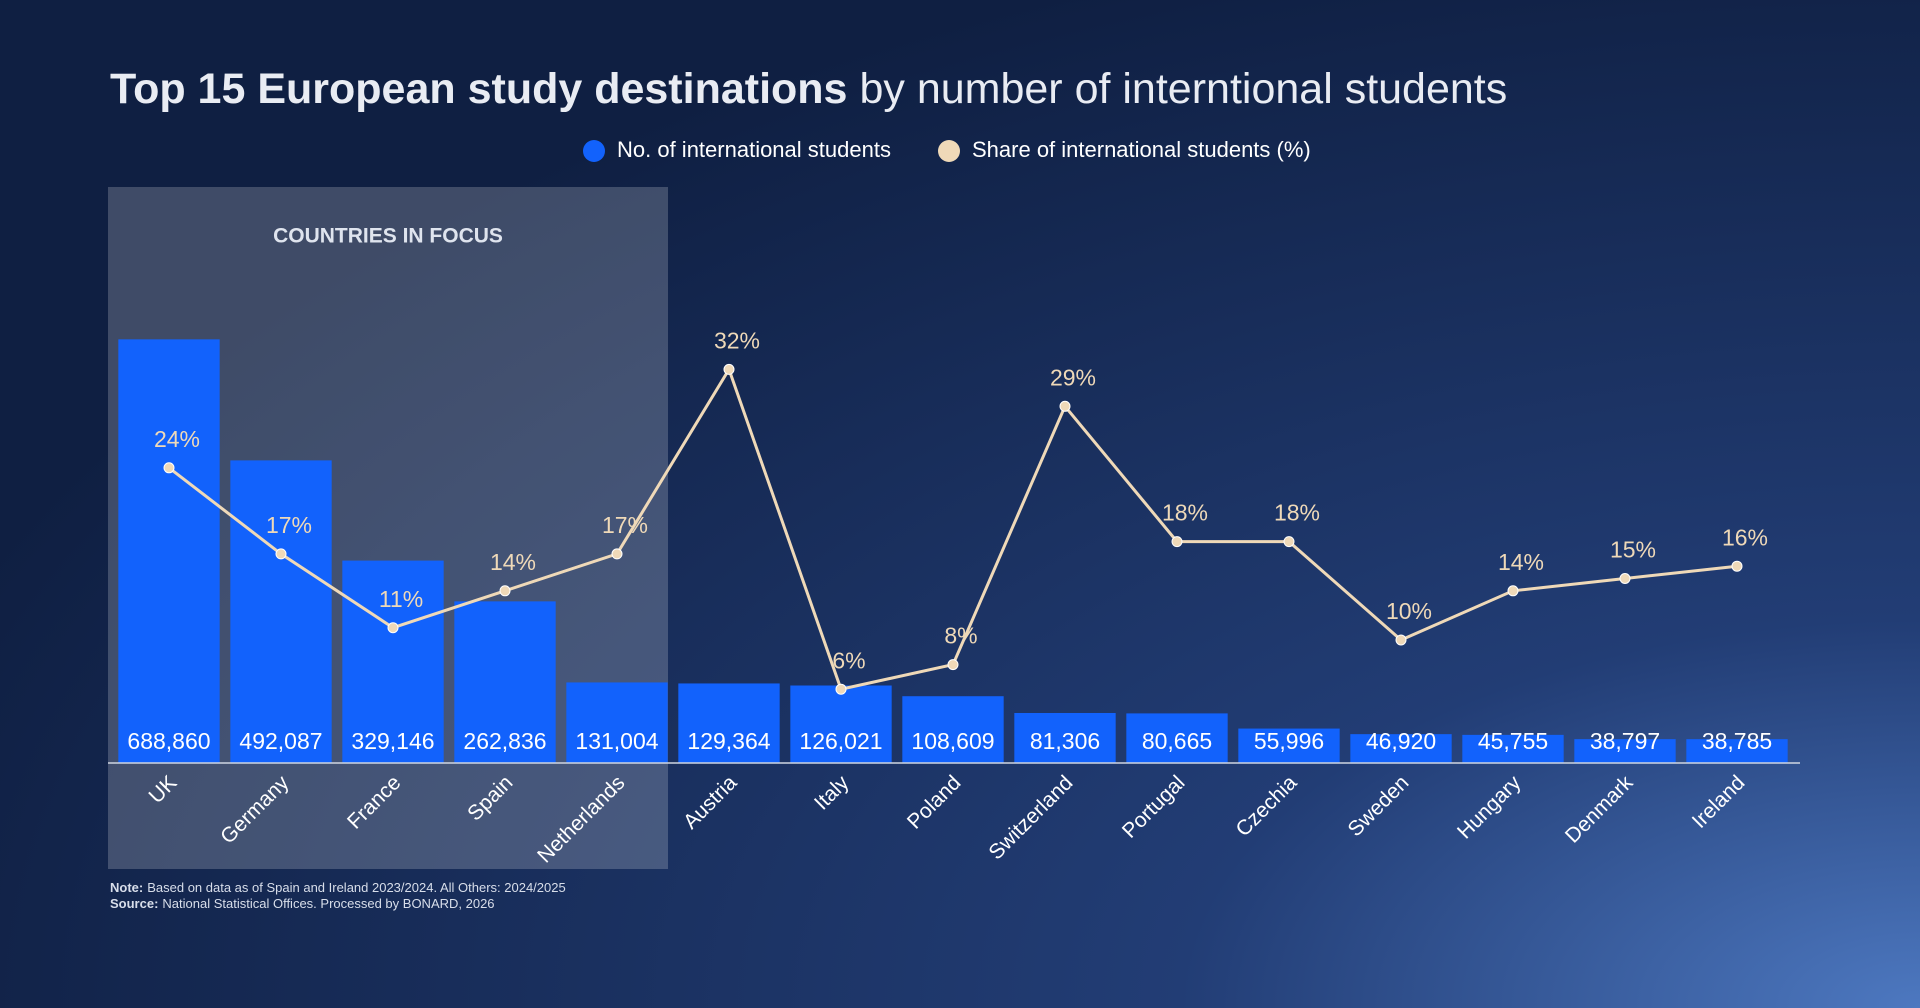 This screenshot has width=1920, height=1008. Describe the element at coordinates (401, 599) in the screenshot. I see `share-value-label: 11%` at that location.